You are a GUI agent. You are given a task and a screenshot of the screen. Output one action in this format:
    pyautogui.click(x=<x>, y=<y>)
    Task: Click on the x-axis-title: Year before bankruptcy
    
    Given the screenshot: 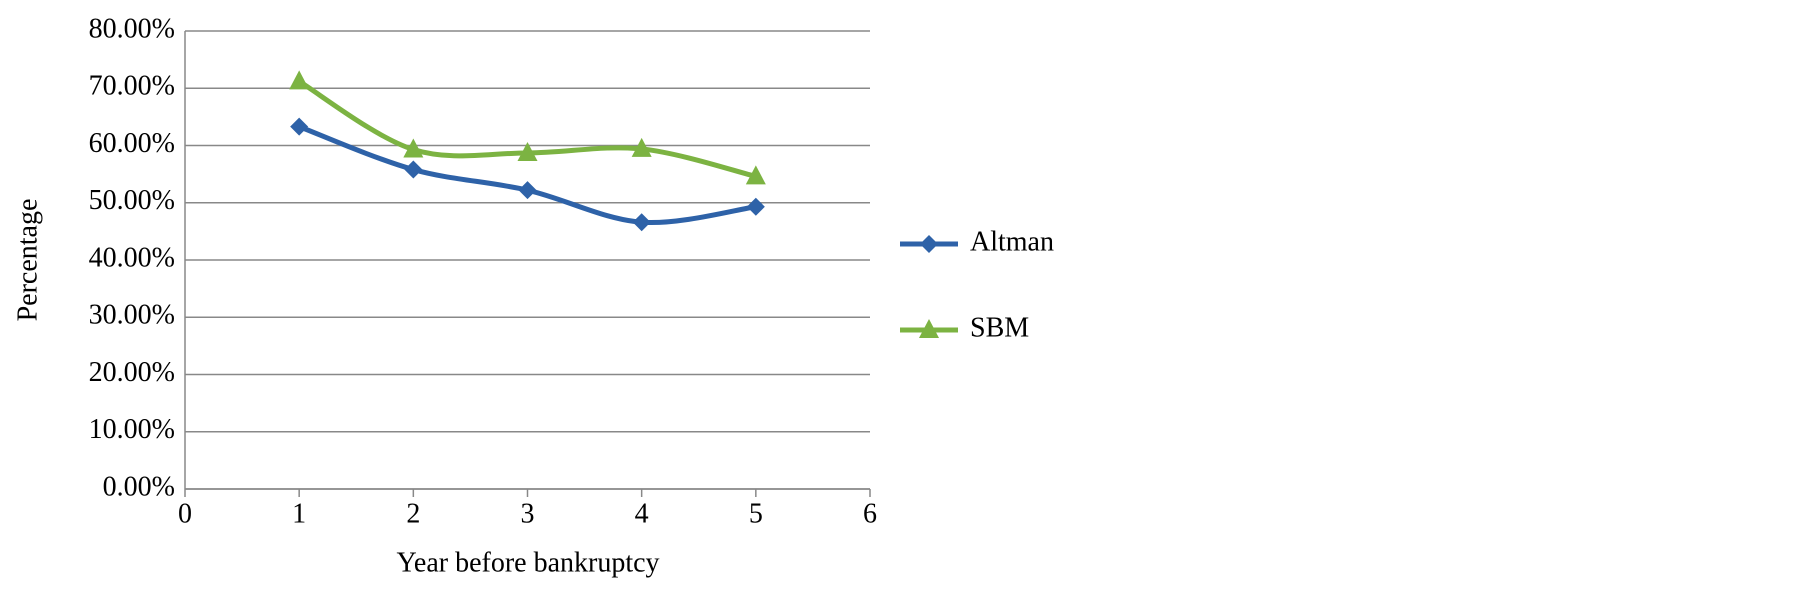 What is the action you would take?
    pyautogui.click(x=527, y=562)
    